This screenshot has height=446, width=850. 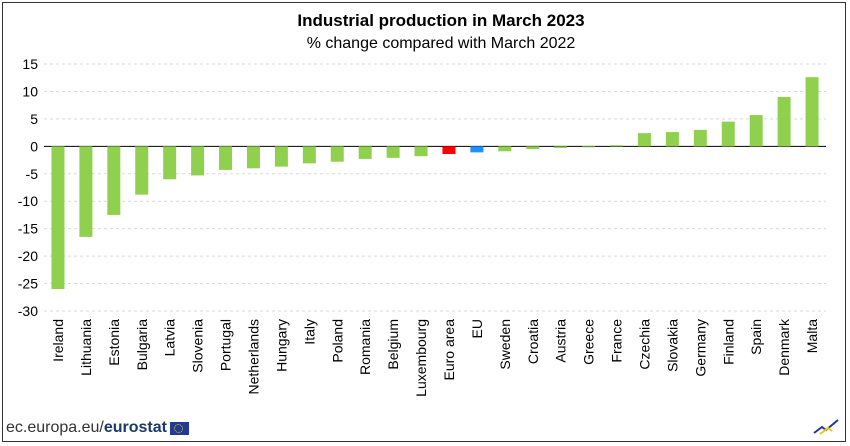 I want to click on bar-romania, so click(x=365, y=152).